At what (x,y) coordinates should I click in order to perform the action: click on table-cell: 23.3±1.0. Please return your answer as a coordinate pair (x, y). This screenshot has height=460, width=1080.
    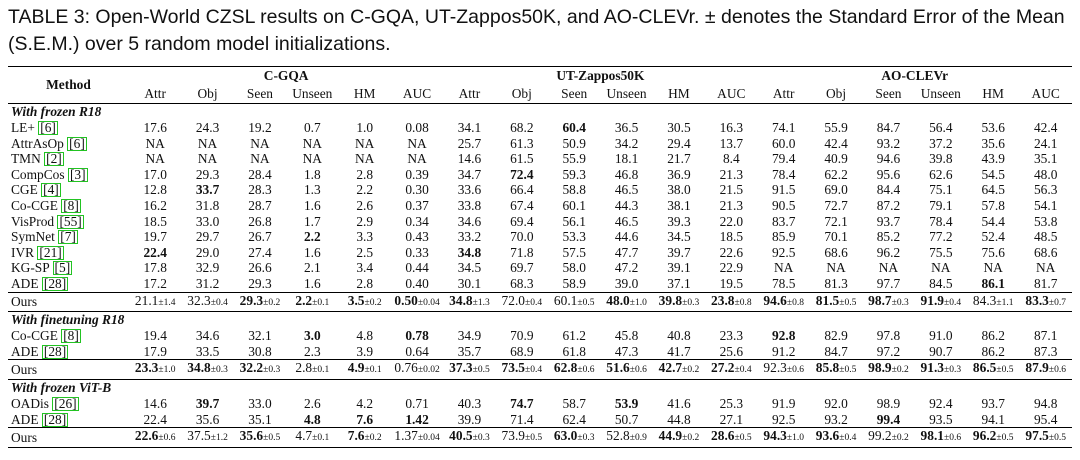
    Looking at the image, I should click on (155, 369).